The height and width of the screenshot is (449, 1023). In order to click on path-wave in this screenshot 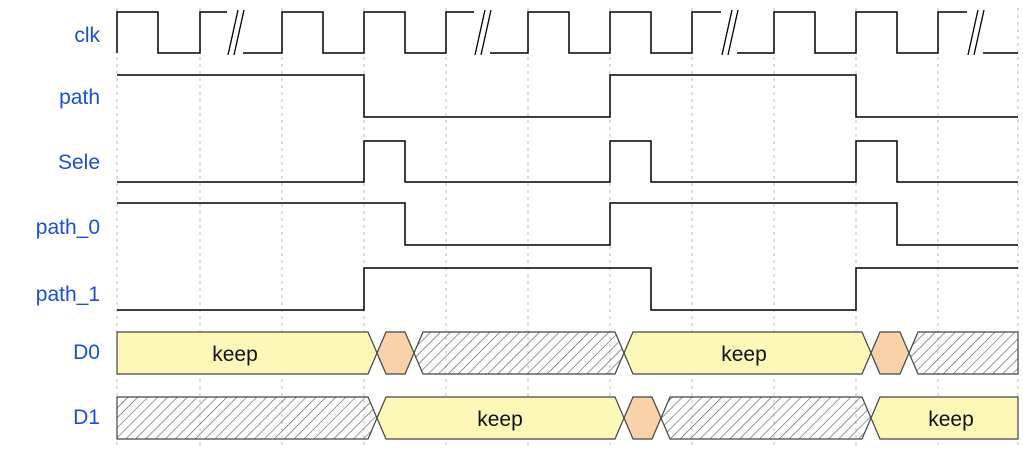, I will do `click(567, 96)`.